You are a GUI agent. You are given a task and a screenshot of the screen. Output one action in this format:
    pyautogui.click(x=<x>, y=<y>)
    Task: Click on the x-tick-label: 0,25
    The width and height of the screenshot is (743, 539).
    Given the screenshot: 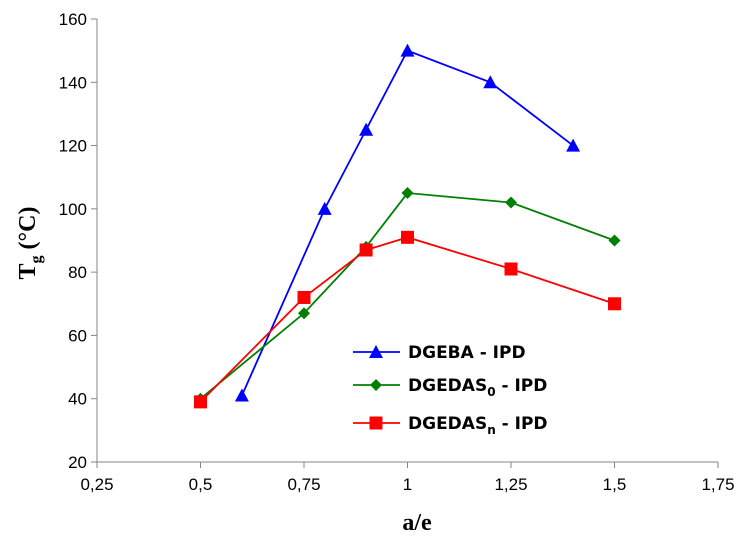 What is the action you would take?
    pyautogui.click(x=96, y=484)
    